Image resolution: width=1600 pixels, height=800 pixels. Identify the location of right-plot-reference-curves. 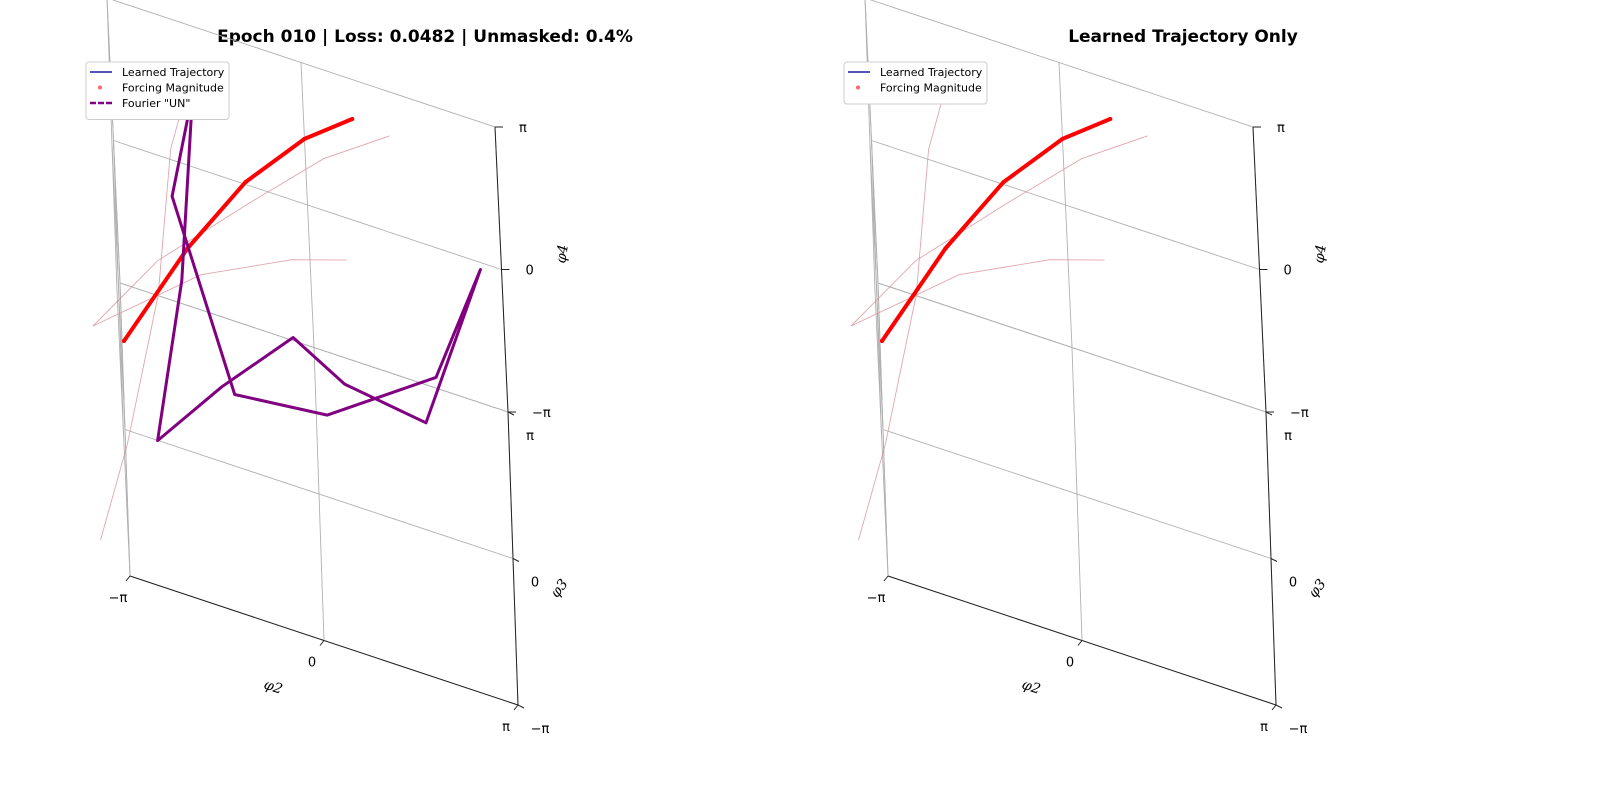
(999, 316).